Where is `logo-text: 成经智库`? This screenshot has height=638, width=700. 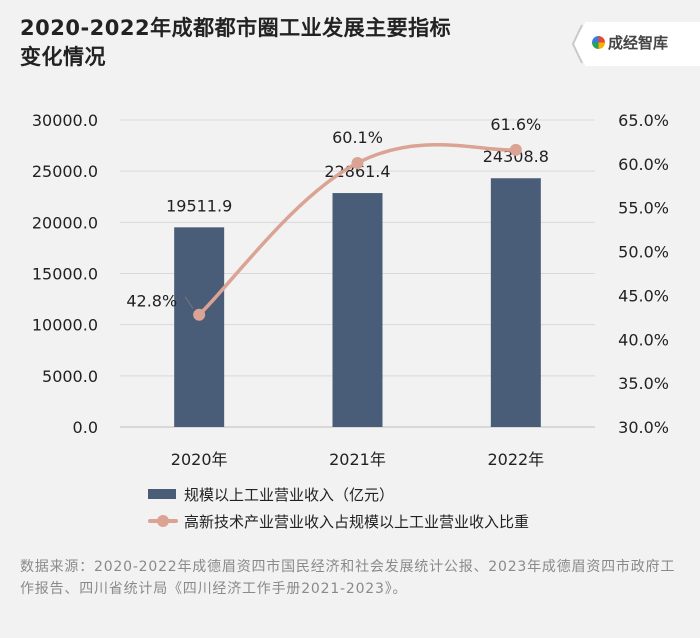 logo-text: 成经智库 is located at coordinates (638, 43).